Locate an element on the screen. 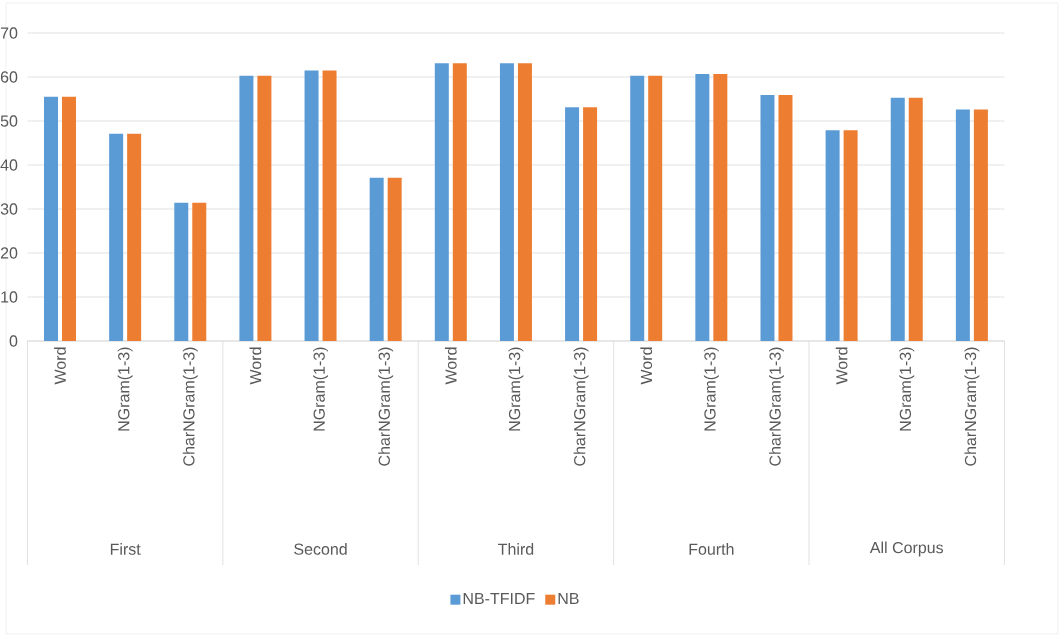 The image size is (1062, 637). y-tick-label: 20 is located at coordinates (9, 253).